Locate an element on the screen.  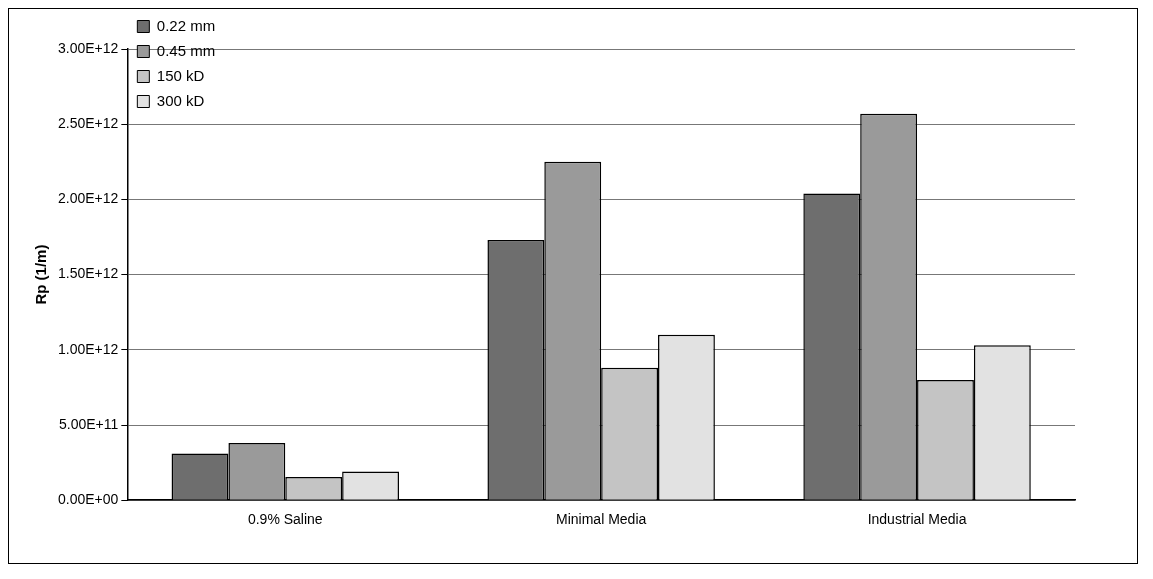
y-tick-label: 0.00E+00 is located at coordinates (88, 499).